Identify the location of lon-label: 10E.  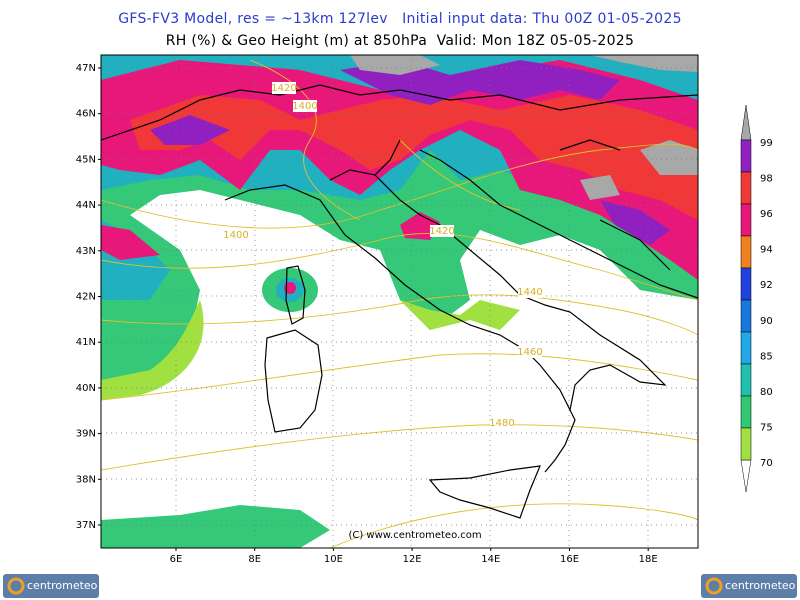
(333, 559).